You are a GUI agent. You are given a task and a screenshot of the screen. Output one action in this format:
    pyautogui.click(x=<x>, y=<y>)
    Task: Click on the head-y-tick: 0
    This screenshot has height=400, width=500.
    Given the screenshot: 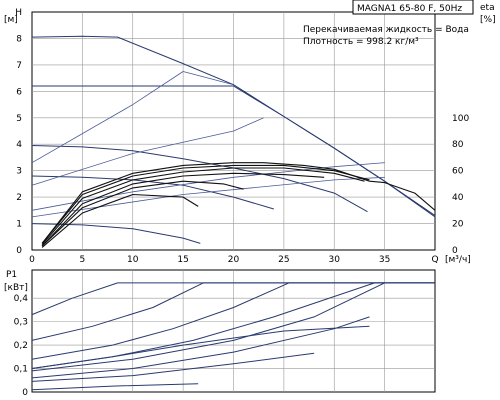 What is the action you would take?
    pyautogui.click(x=19, y=251)
    